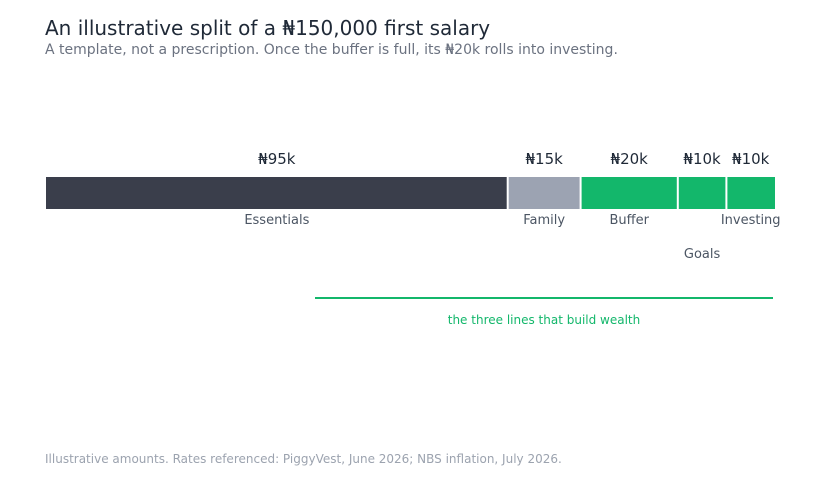 This screenshot has width=819, height=480. What do you see at coordinates (702, 193) in the screenshot?
I see `bar-segment-goals` at bounding box center [702, 193].